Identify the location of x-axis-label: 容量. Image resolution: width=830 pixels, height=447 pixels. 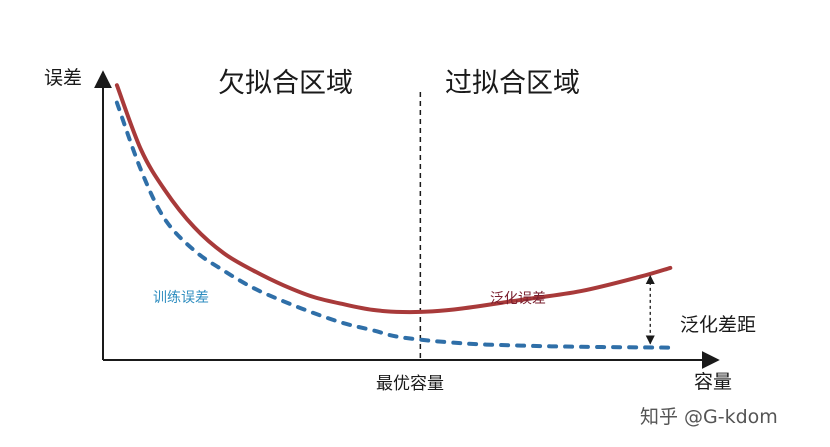
(713, 382).